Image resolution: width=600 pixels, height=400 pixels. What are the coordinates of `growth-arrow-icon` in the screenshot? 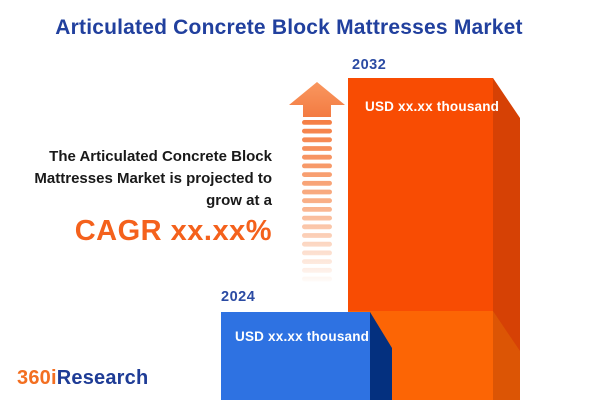 It's located at (317, 182).